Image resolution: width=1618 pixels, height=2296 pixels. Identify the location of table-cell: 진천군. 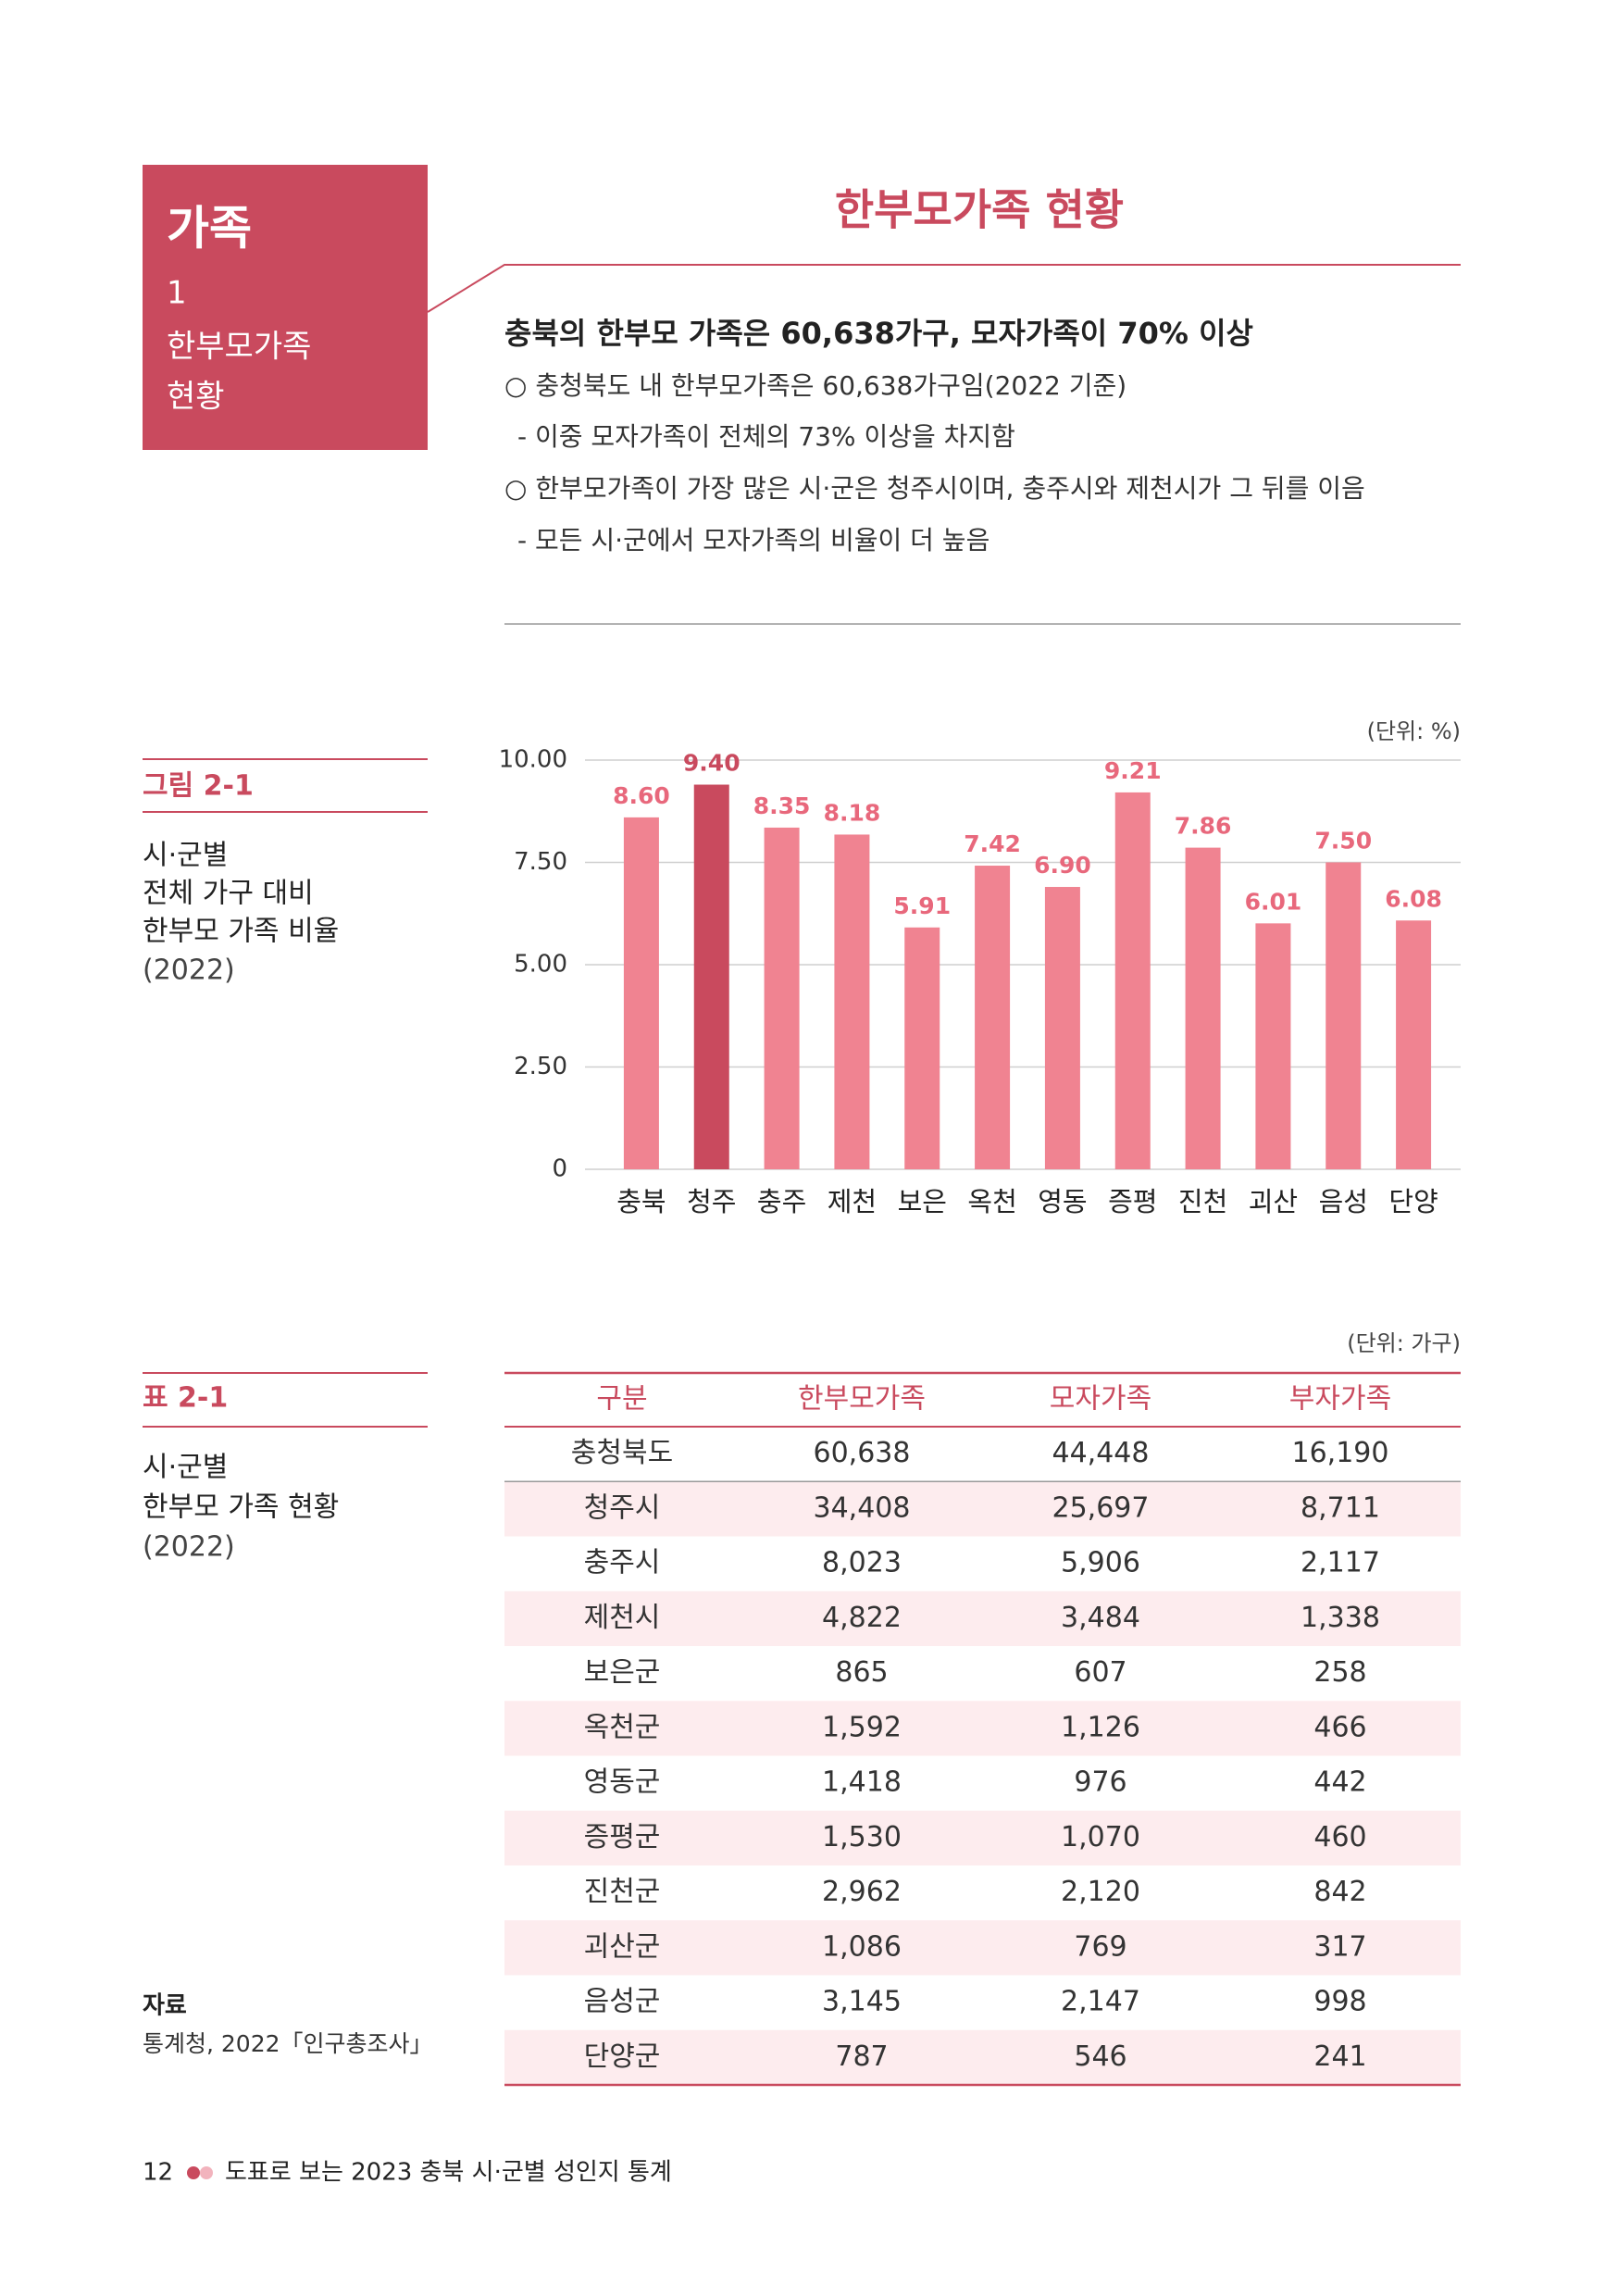
(622, 1892).